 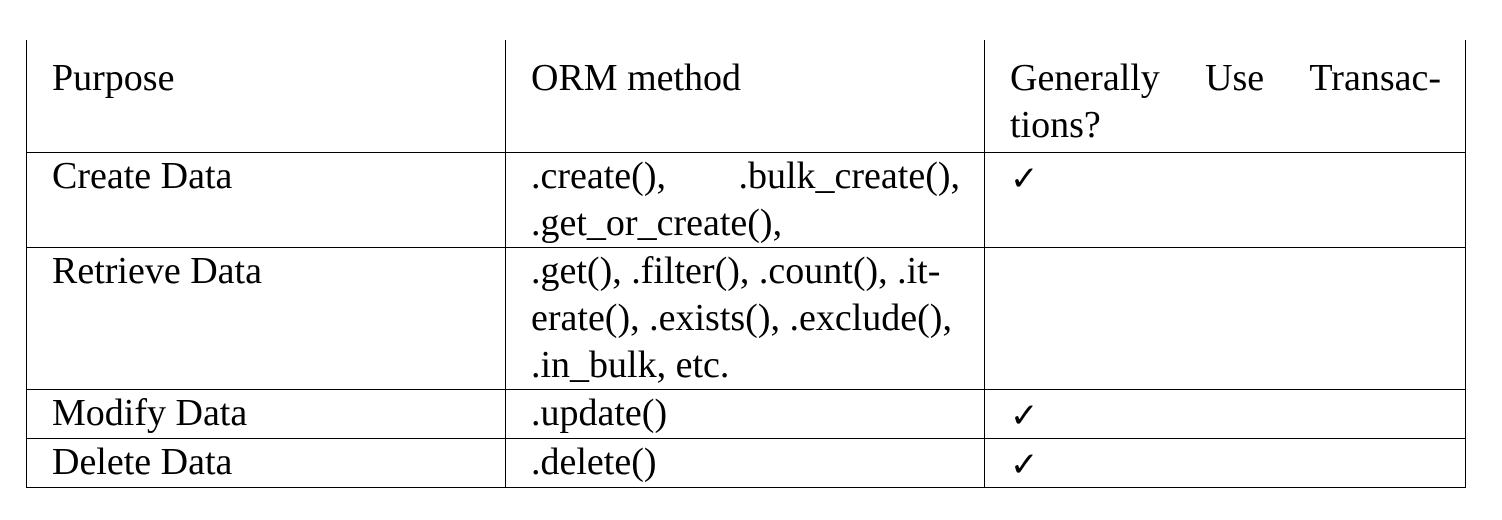 I want to click on cell-methods: .update(), so click(x=745, y=414).